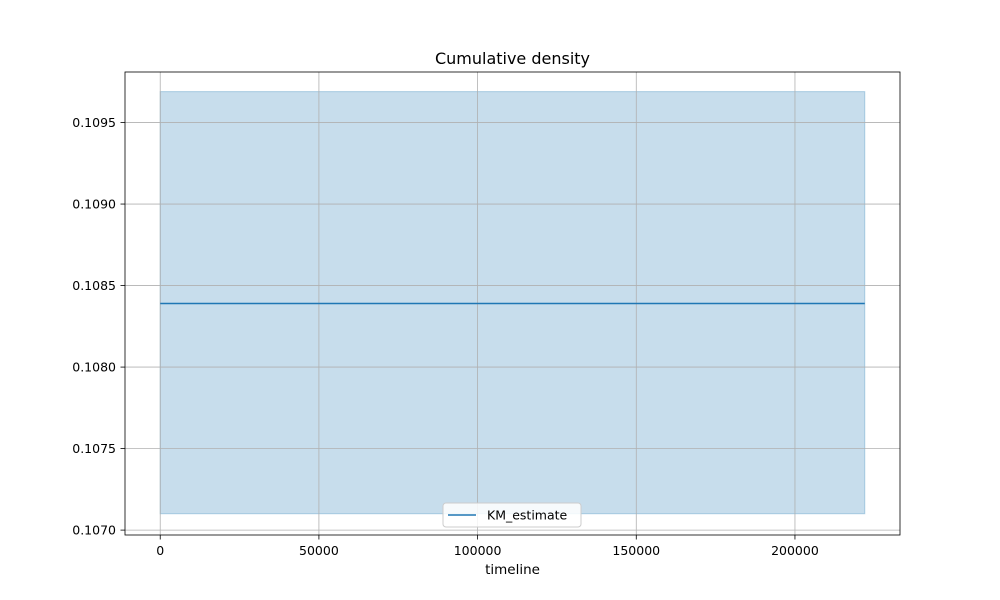  Describe the element at coordinates (636, 550) in the screenshot. I see `x-tick-label: 150000` at that location.